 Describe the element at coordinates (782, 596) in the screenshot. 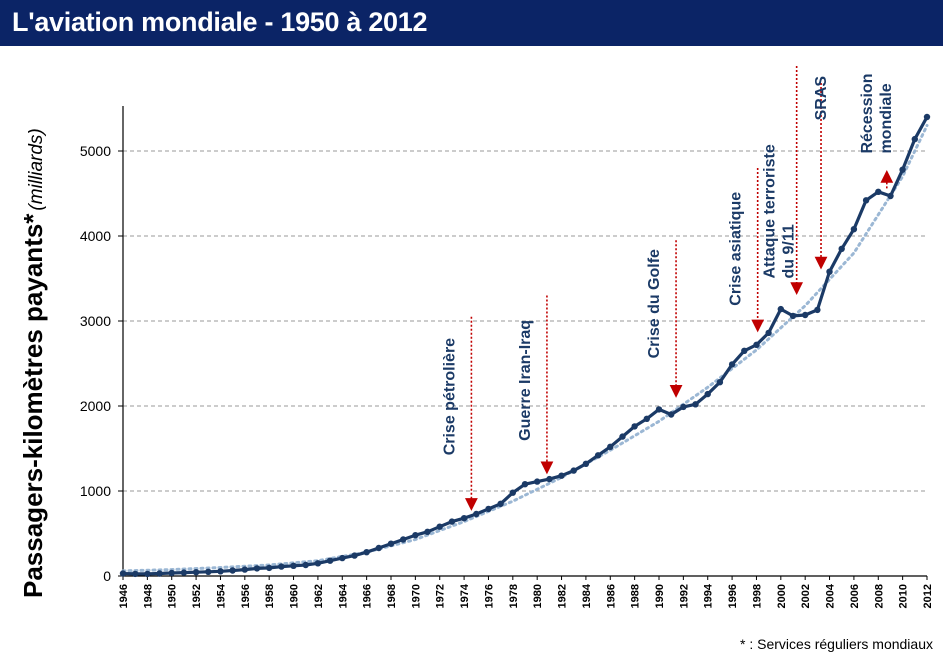

I see `x-tick-label: 2000` at that location.